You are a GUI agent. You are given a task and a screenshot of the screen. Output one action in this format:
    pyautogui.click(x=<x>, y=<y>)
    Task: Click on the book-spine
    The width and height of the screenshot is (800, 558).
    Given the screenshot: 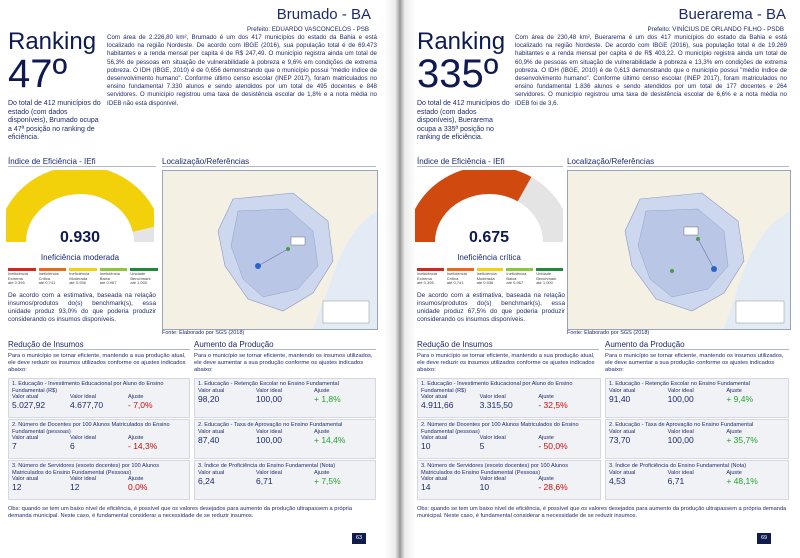 What is the action you would take?
    pyautogui.click(x=400, y=279)
    